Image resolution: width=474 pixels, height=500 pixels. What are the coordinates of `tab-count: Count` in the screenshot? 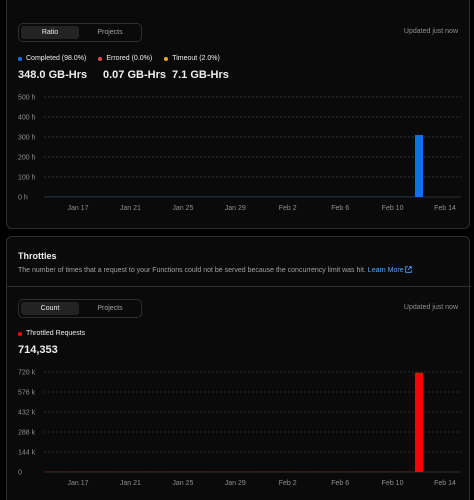 It's located at (50, 308).